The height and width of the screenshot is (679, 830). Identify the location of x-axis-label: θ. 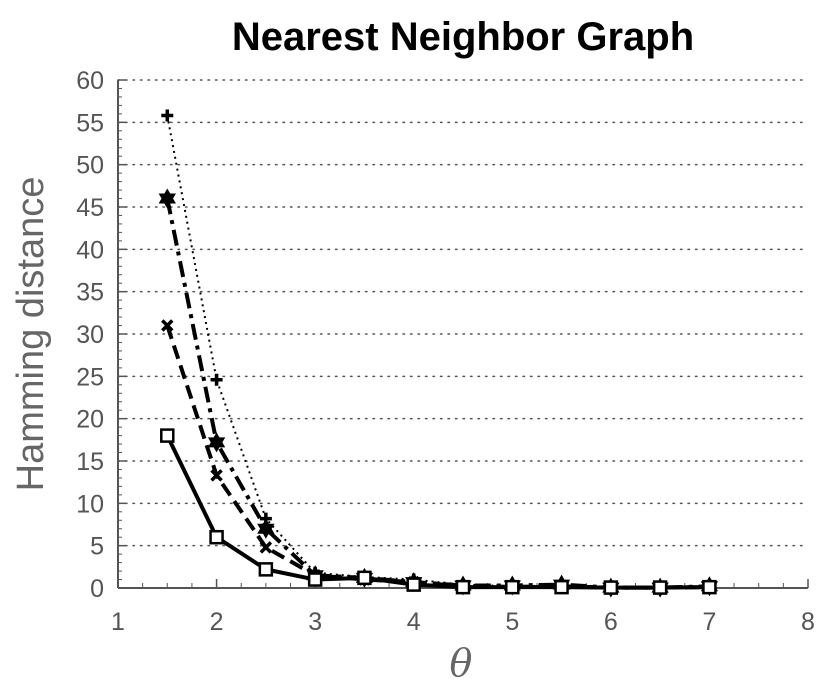
(461, 660).